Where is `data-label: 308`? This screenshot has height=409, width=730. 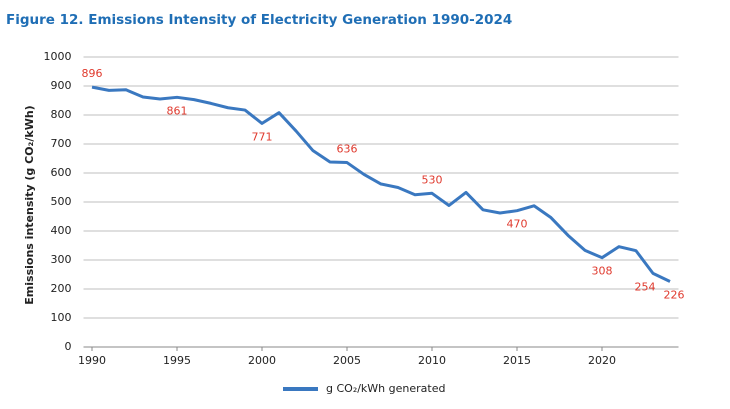 data-label: 308 is located at coordinates (602, 271).